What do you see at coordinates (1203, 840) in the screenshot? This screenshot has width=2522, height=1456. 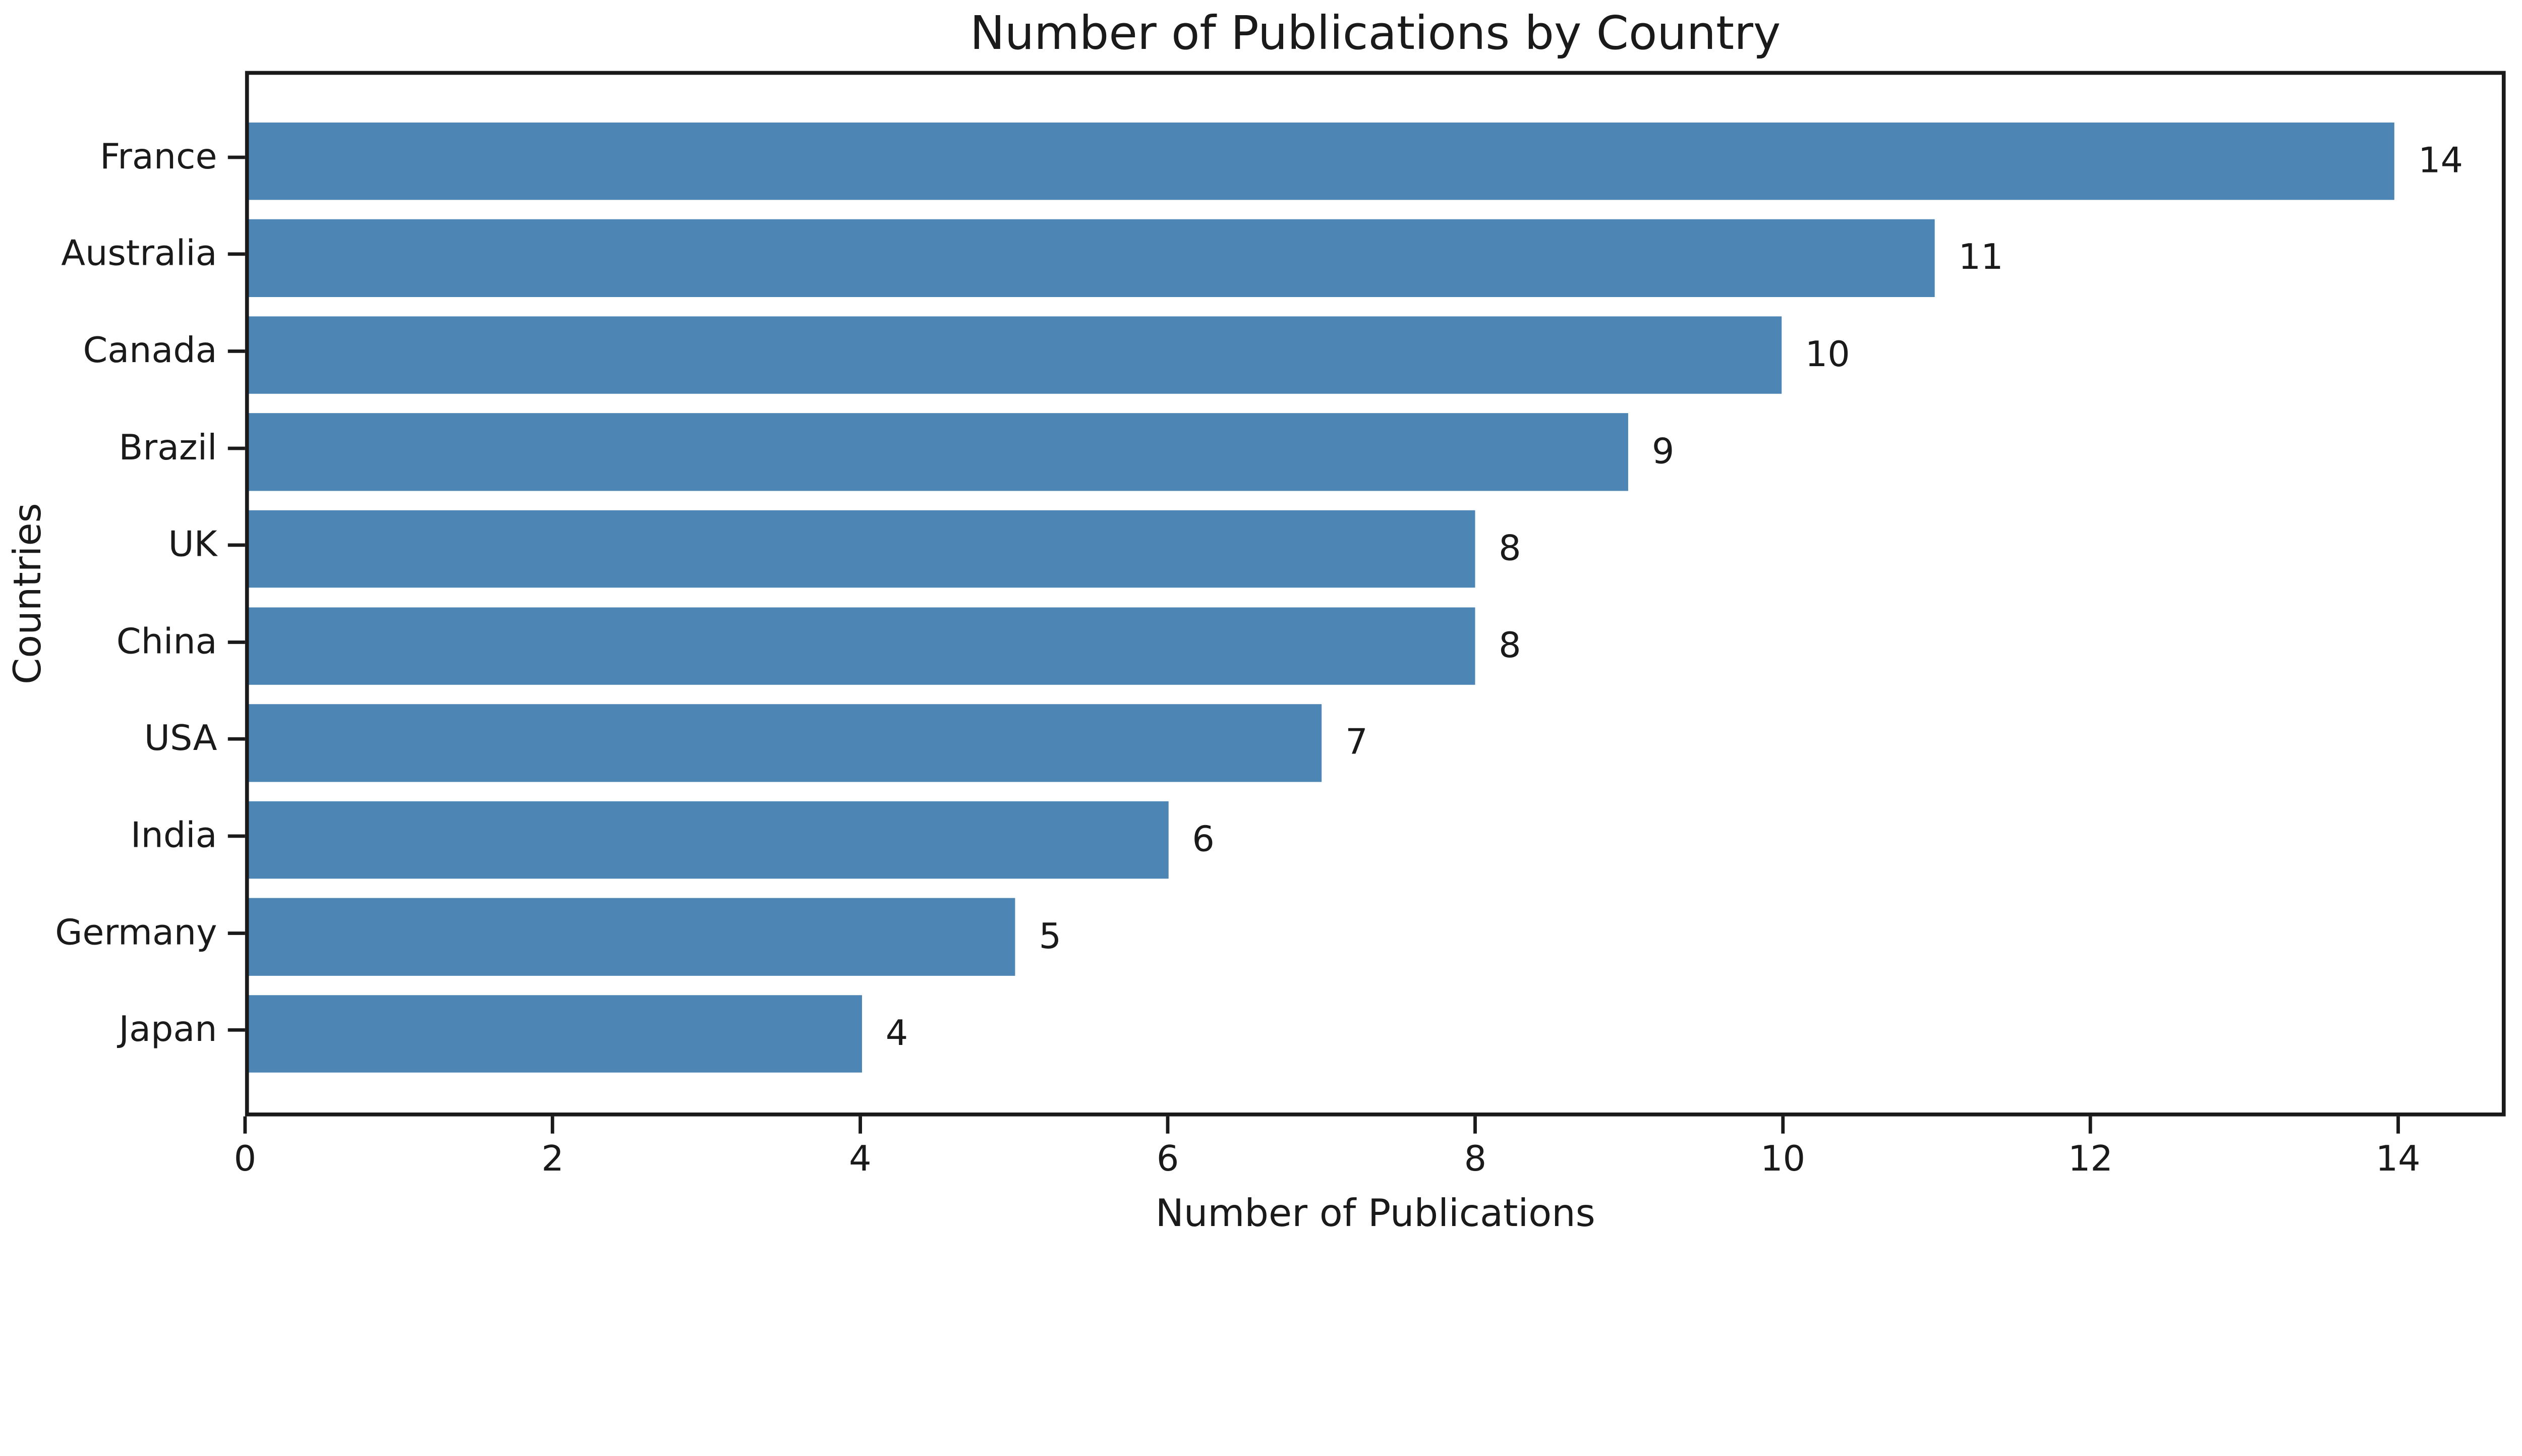 I see `bar-value-label: 6` at bounding box center [1203, 840].